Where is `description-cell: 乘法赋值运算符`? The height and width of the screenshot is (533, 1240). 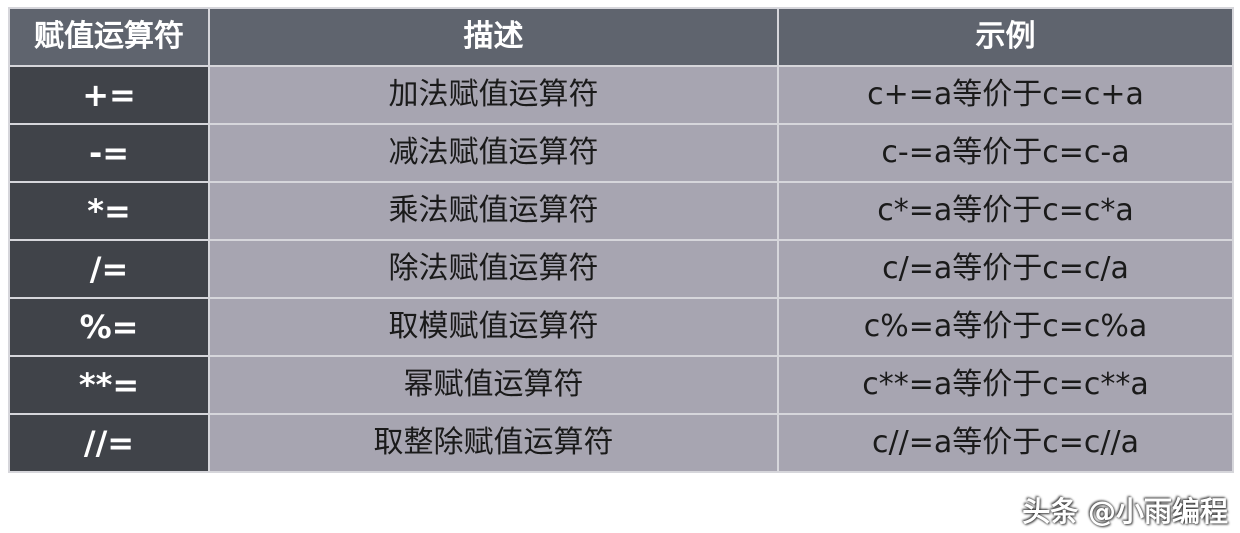
description-cell: 乘法赋值运算符 is located at coordinates (493, 211).